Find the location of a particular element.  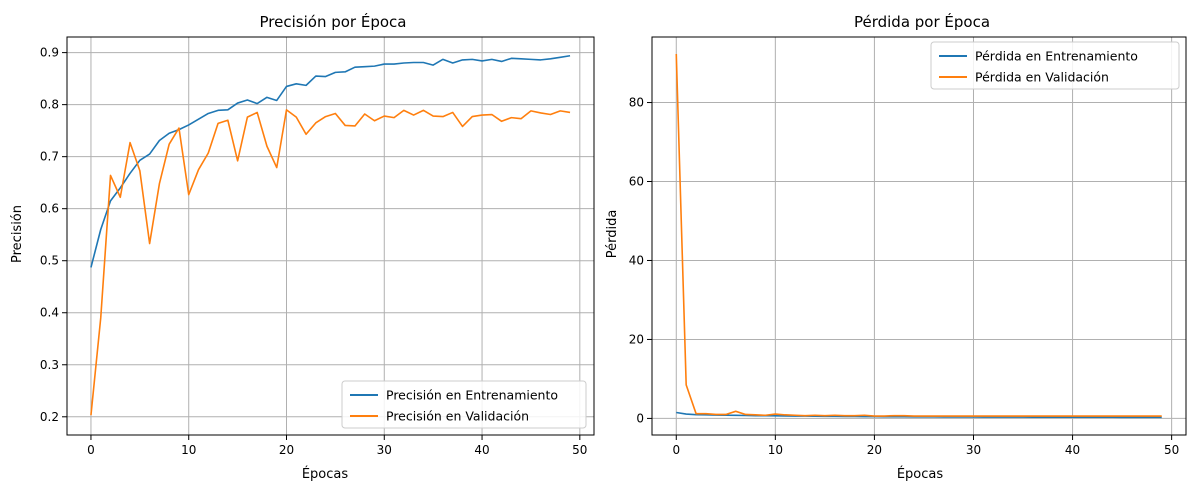

y-tick-label: 40 is located at coordinates (636, 260).